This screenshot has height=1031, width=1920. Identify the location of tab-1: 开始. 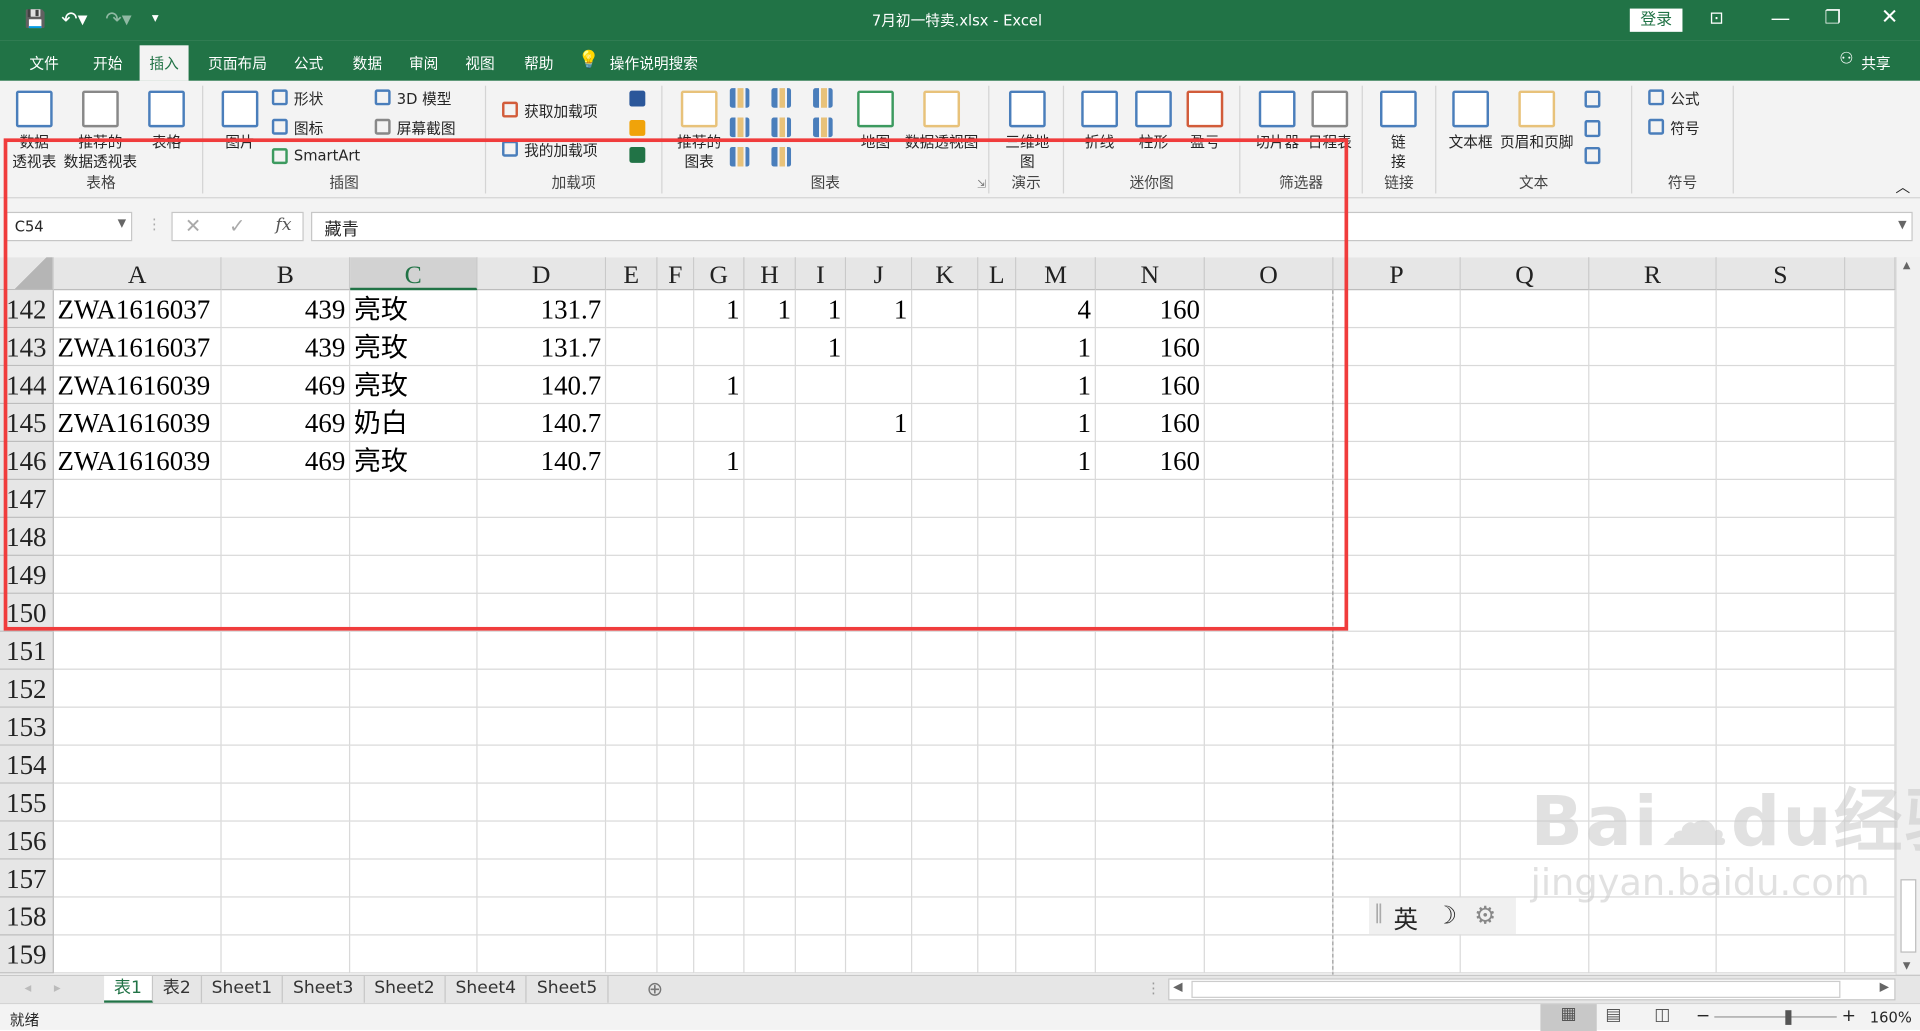
(108, 64).